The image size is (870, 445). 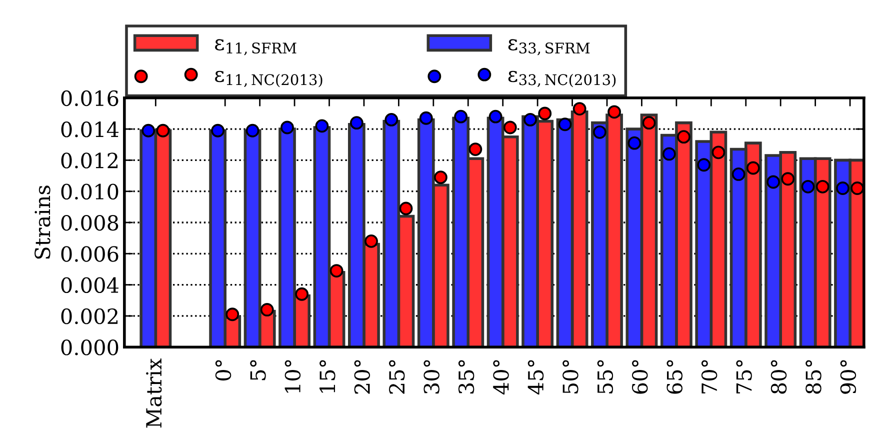 What do you see at coordinates (570, 377) in the screenshot?
I see `x-tick-label: 50°` at bounding box center [570, 377].